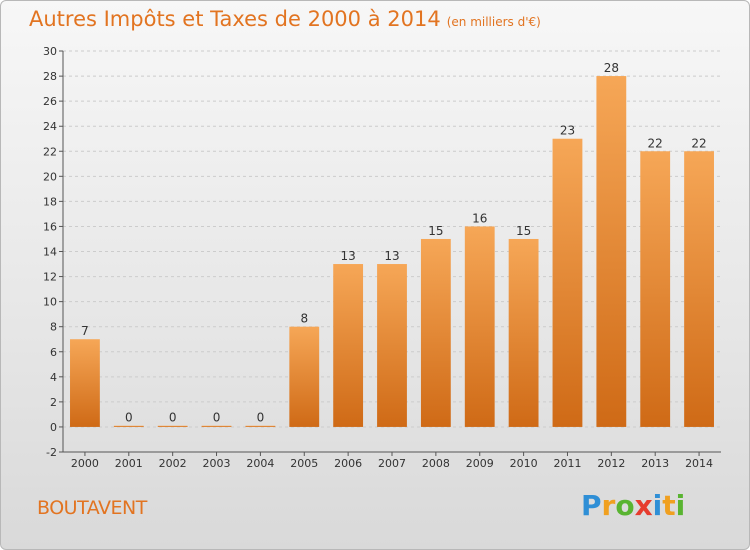  What do you see at coordinates (50, 51) in the screenshot?
I see `y-tick-label: 30` at bounding box center [50, 51].